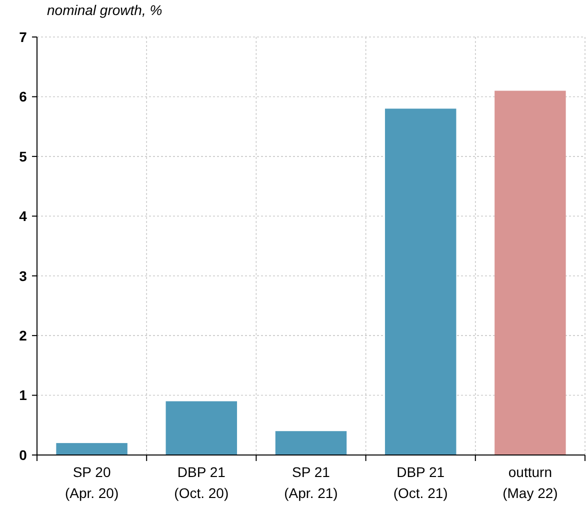 The width and height of the screenshot is (587, 515). I want to click on y-tick-label: 2, so click(23, 335).